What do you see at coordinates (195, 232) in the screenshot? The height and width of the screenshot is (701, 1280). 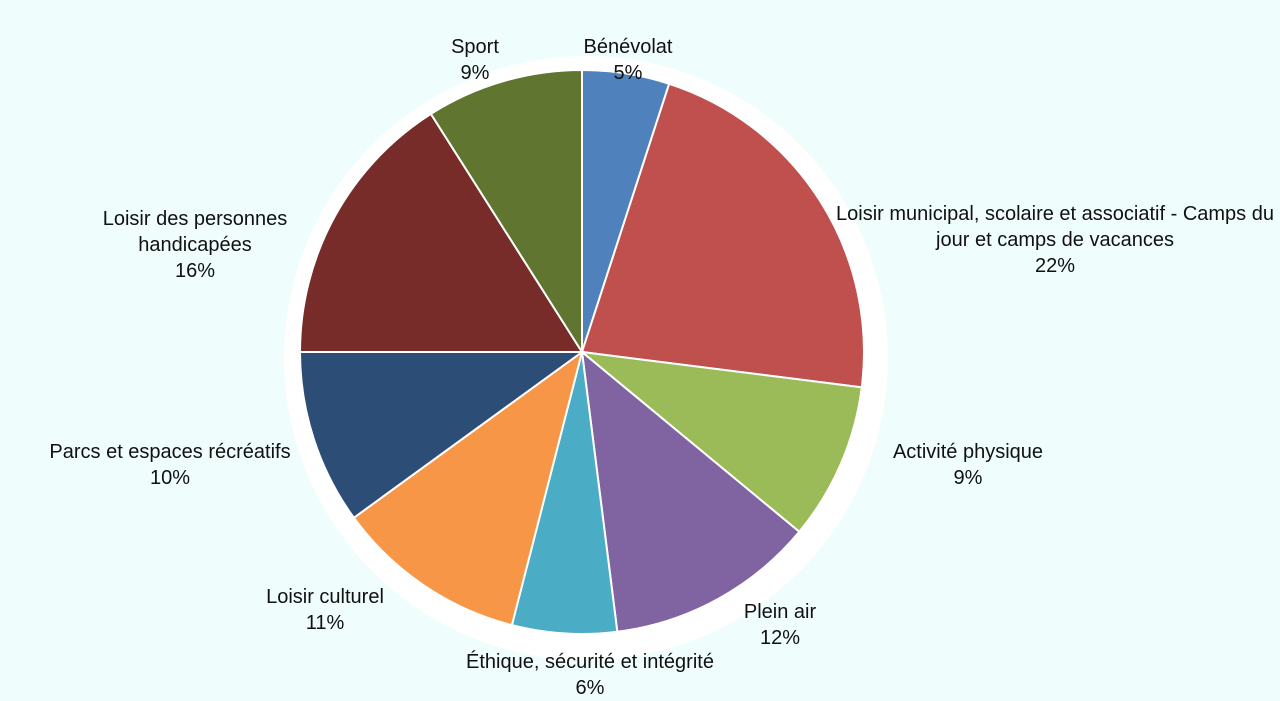 I see `slice-name: Loisir des personnes handicapées` at bounding box center [195, 232].